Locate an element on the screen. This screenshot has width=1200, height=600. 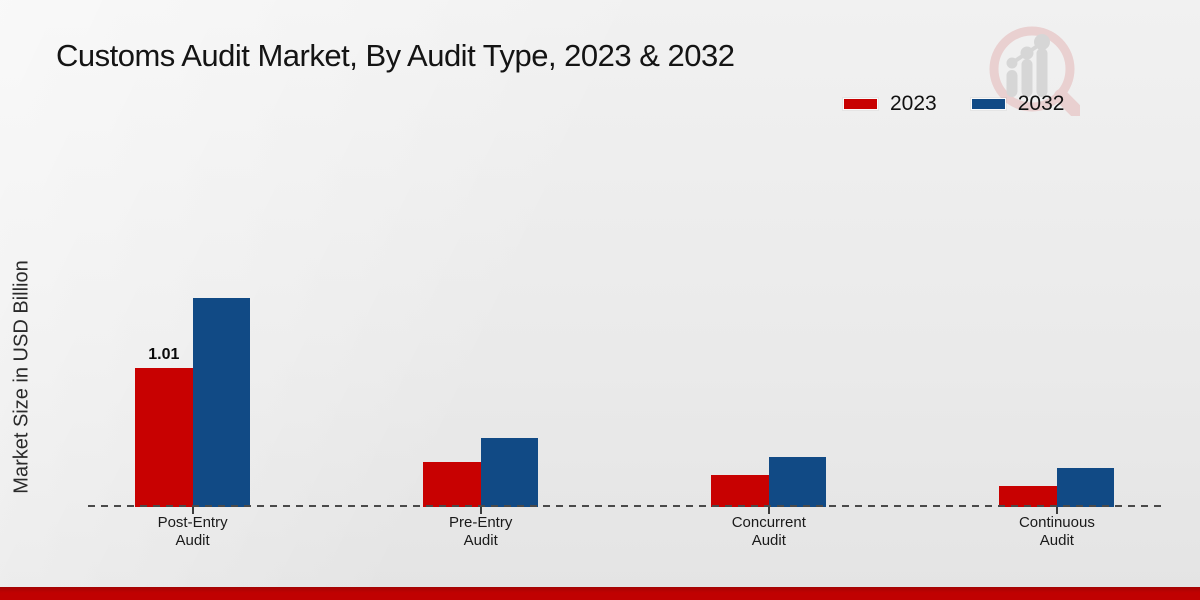
bar-2023-pre-entry-audit is located at coordinates (452, 484).